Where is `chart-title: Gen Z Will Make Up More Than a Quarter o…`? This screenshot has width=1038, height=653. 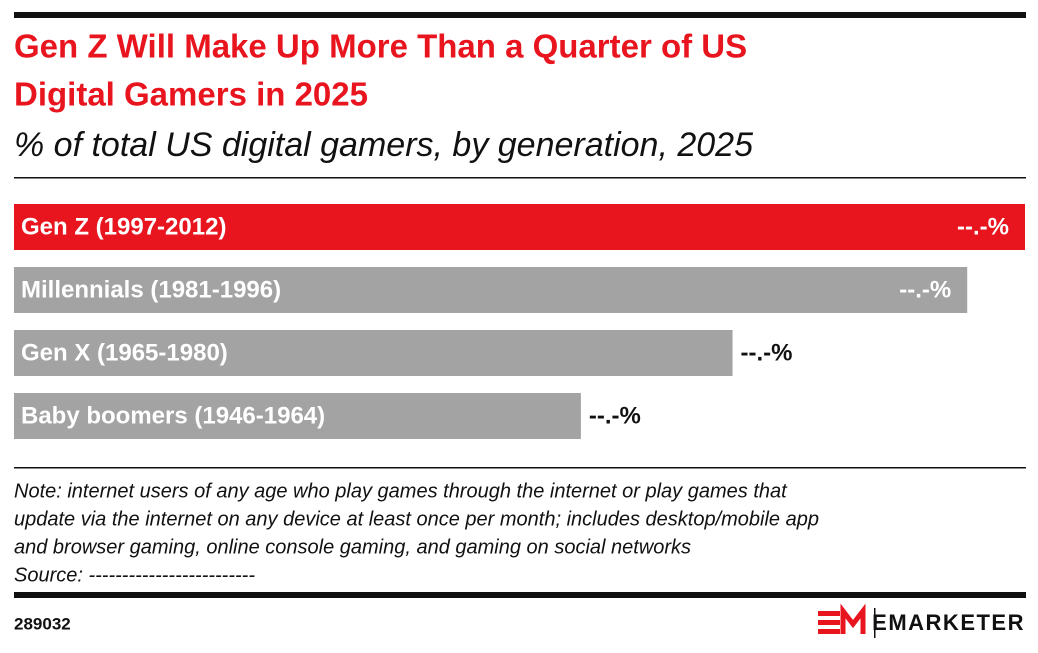 chart-title: Gen Z Will Make Up More Than a Quarter o… is located at coordinates (380, 46).